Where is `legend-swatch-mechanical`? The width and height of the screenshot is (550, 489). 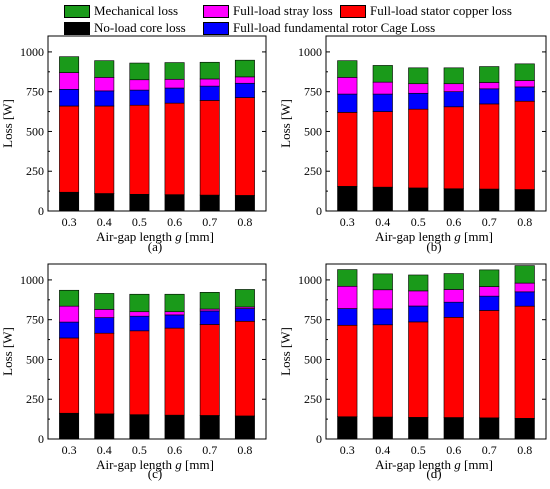
legend-swatch-mechanical is located at coordinates (77, 11).